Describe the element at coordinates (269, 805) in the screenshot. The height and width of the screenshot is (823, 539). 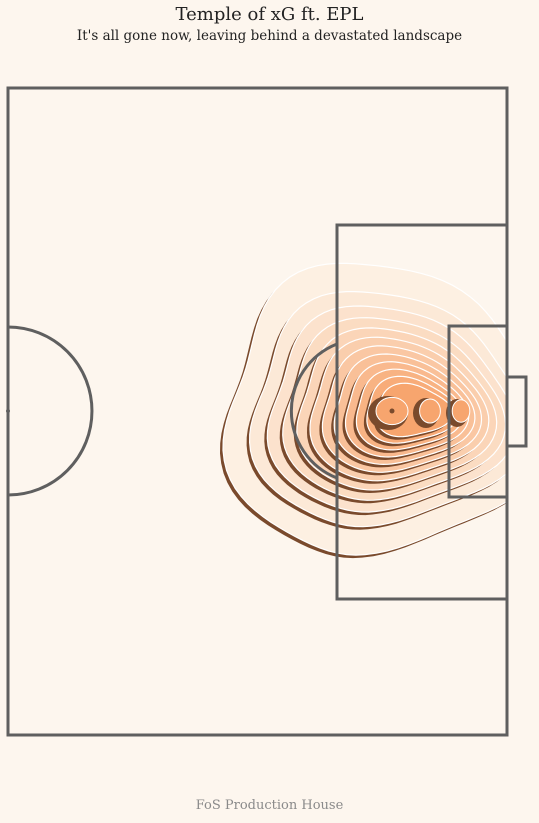
I see `footer-credit: FoS Production House` at that location.